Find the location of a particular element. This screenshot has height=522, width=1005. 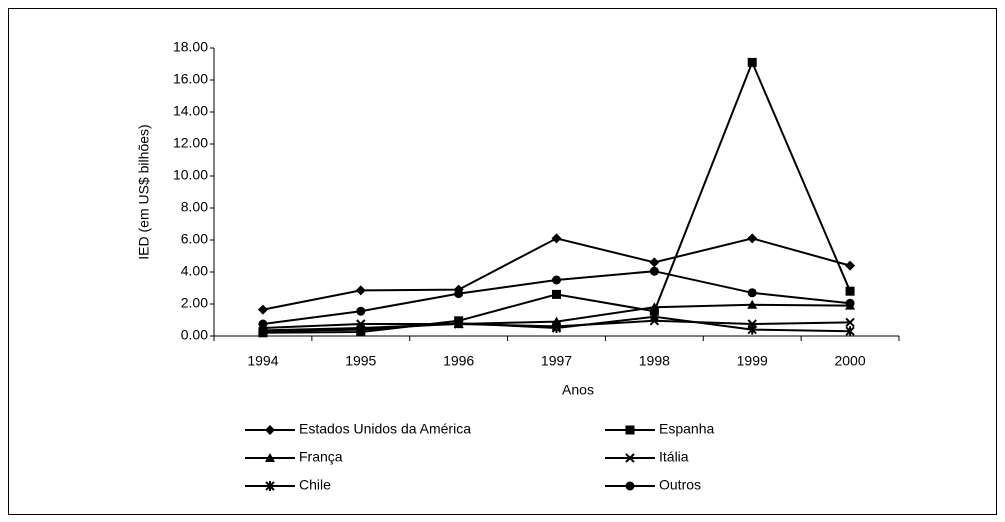

y-tick-label: 6.00 is located at coordinates (194, 239).